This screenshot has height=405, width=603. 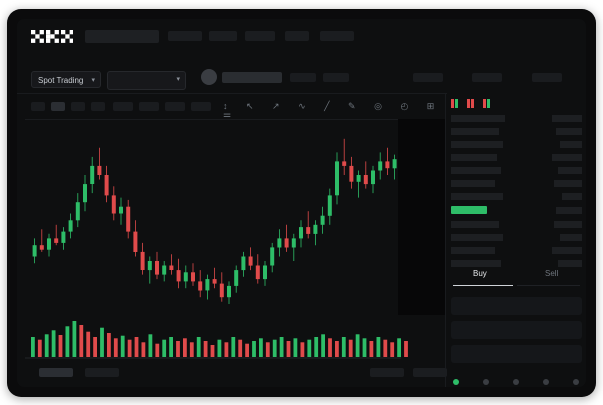 What do you see at coordinates (445, 240) in the screenshot?
I see `panel-divider` at bounding box center [445, 240].